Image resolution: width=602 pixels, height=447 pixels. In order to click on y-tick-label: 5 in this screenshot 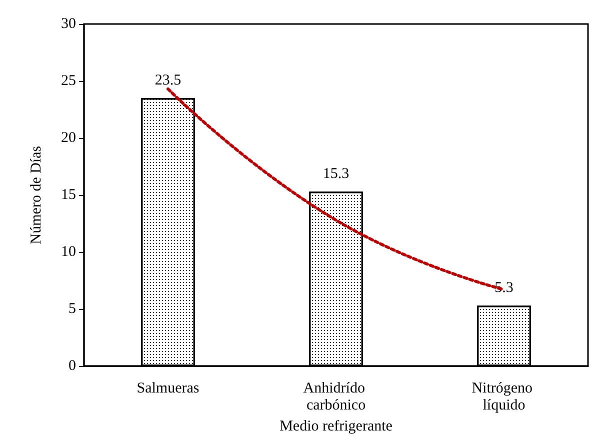, I will do `click(72, 309)`.